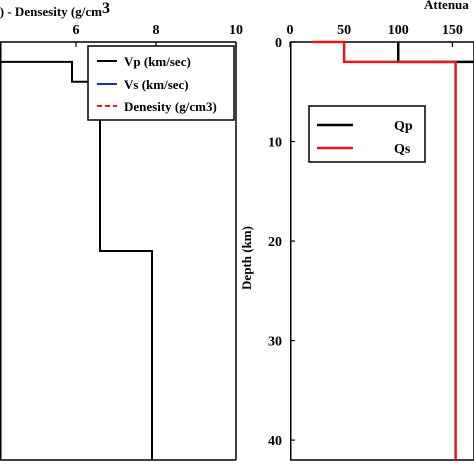  Describe the element at coordinates (290, 30) in the screenshot. I see `x-tick-label: 0` at that location.